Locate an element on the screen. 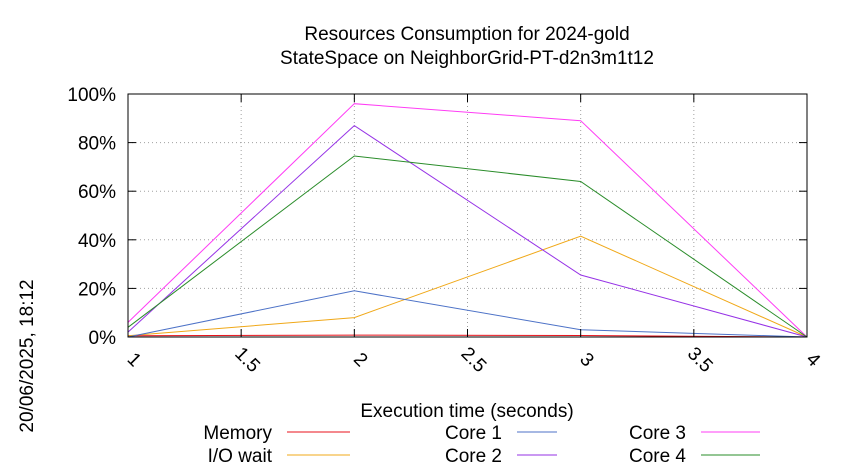  legend-label: Core 1 is located at coordinates (473, 433).